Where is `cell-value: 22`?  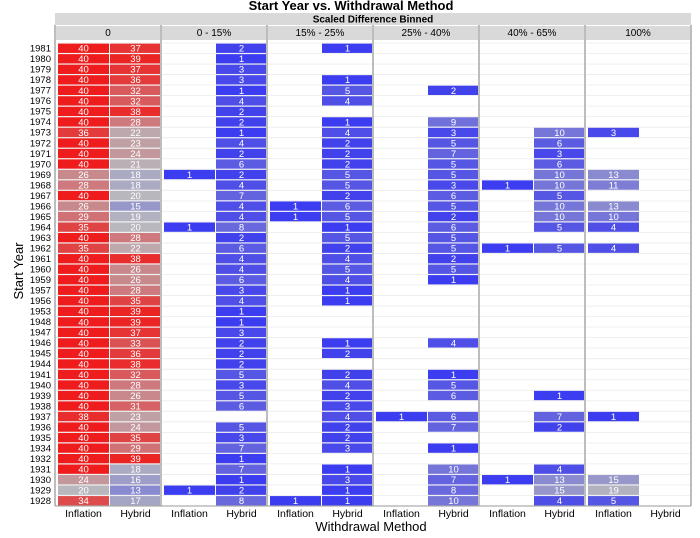 cell-value: 22 is located at coordinates (135, 249).